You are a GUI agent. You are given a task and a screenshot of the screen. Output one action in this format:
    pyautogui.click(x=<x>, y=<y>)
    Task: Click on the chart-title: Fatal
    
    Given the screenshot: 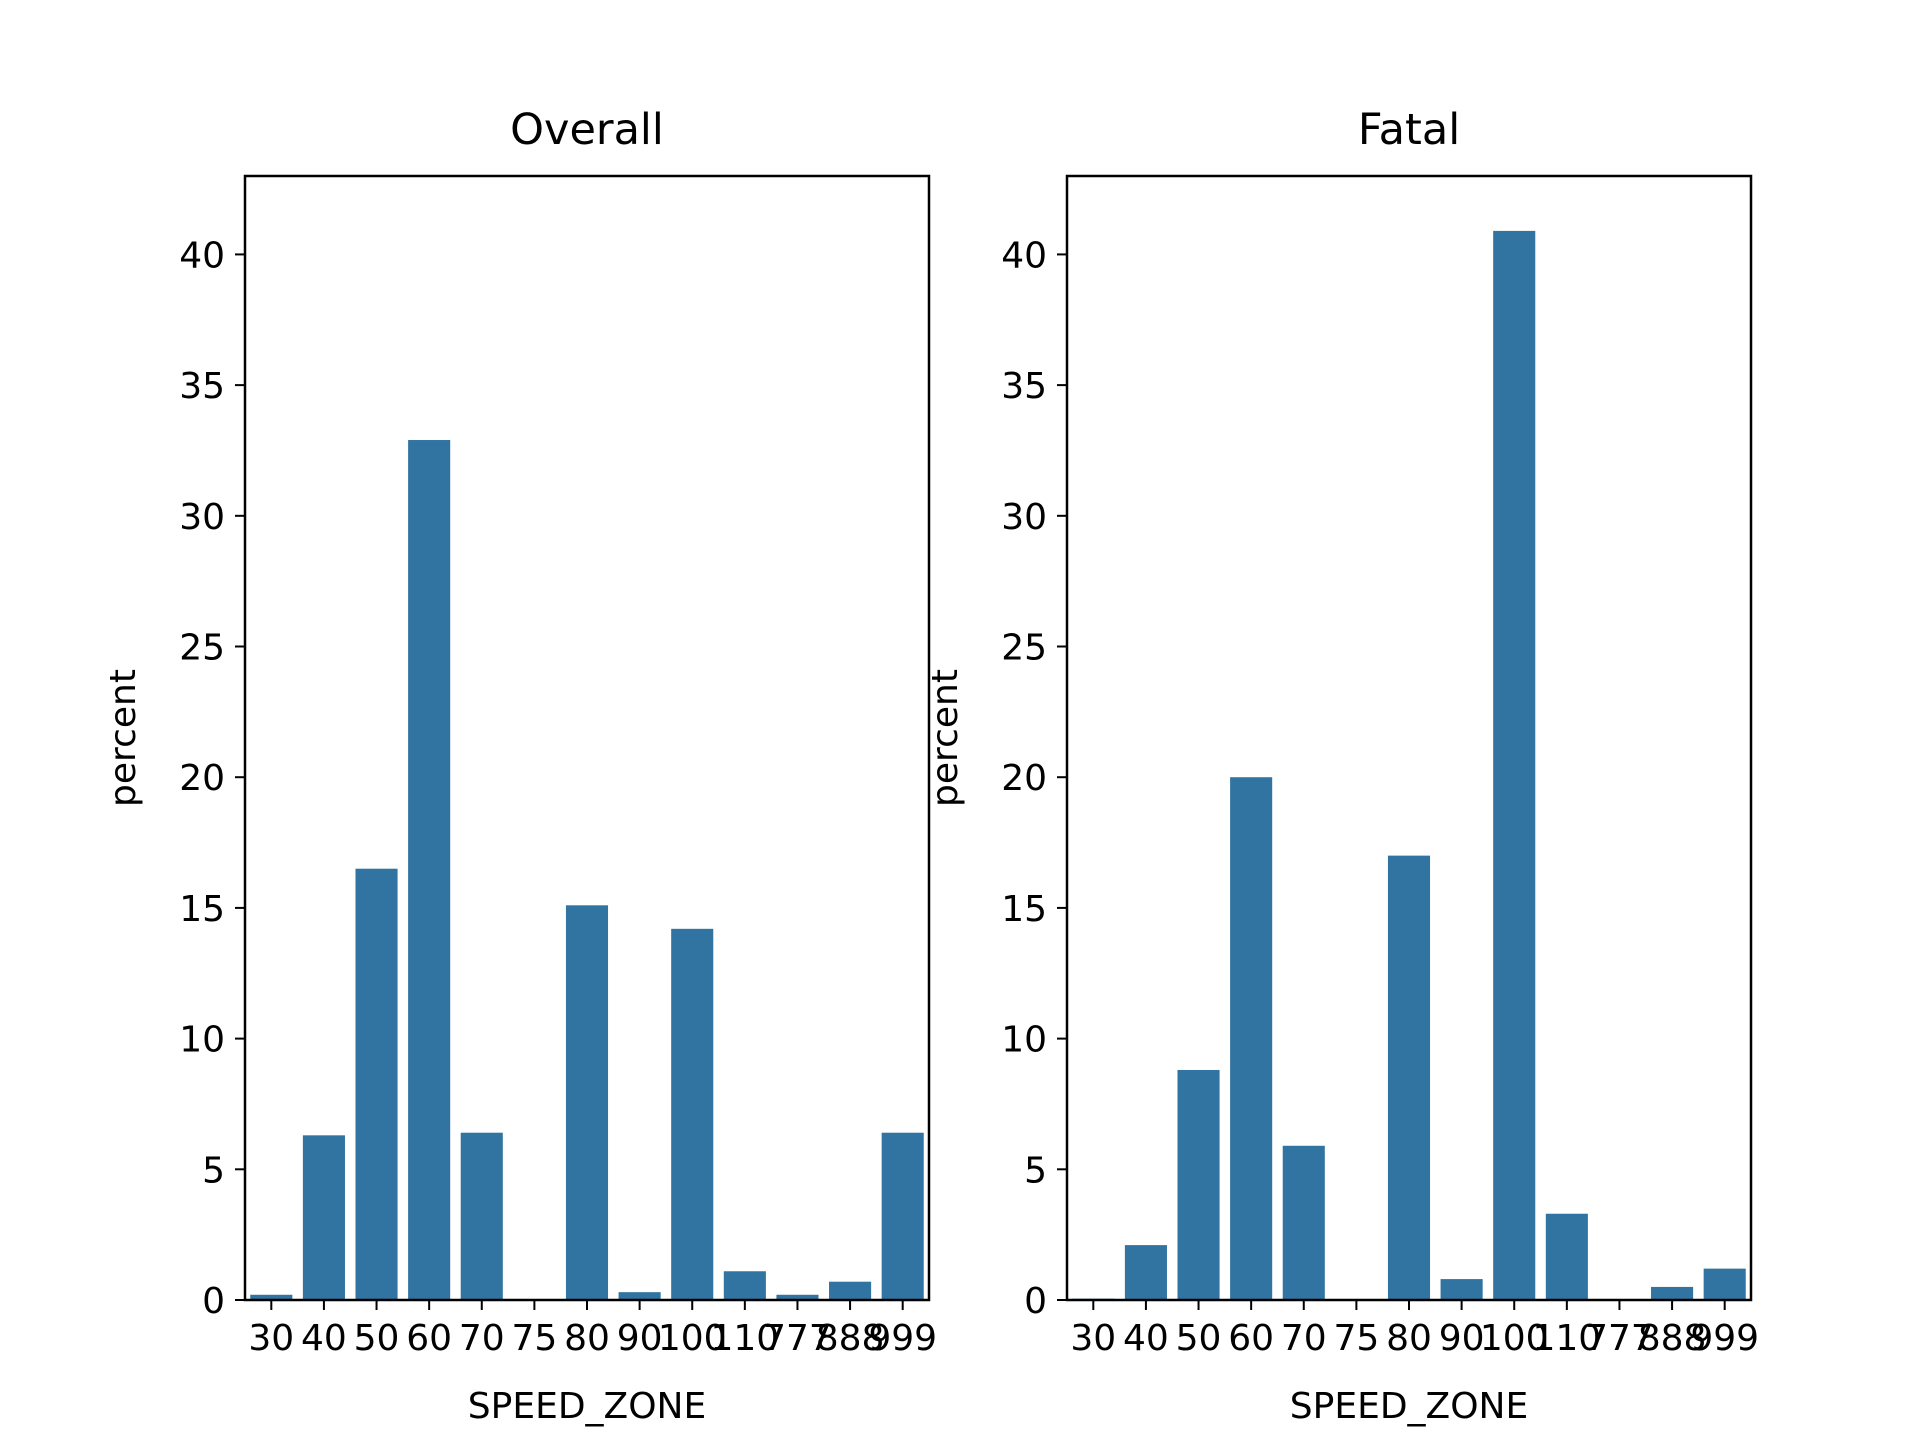 What is the action you would take?
    pyautogui.click(x=1409, y=130)
    